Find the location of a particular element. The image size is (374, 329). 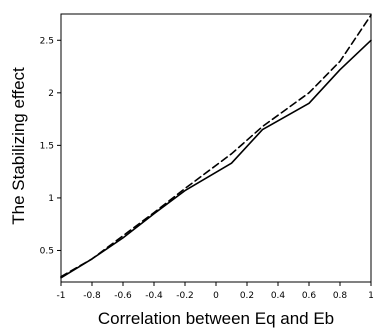

x-tick-label: -0.4 is located at coordinates (154, 296).